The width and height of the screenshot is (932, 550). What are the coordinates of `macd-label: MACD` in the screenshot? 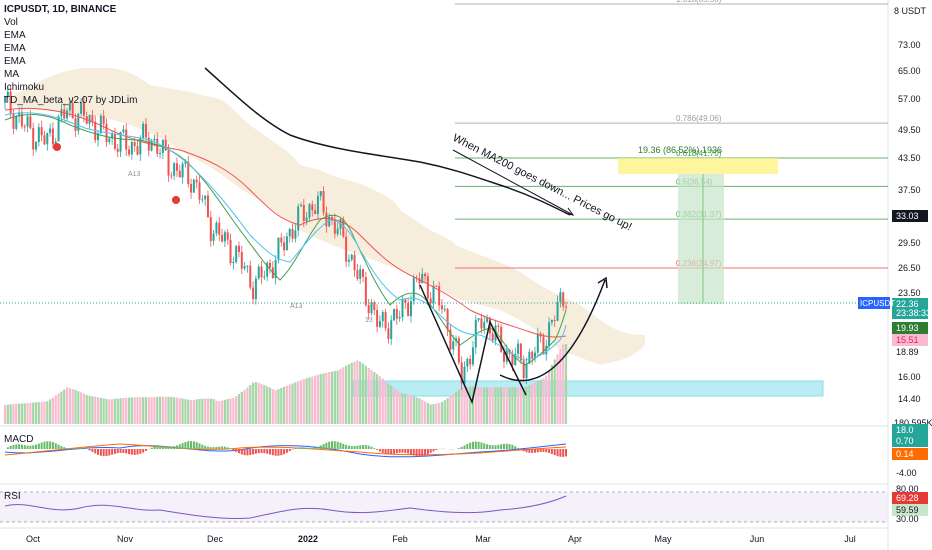 It's located at (19, 439).